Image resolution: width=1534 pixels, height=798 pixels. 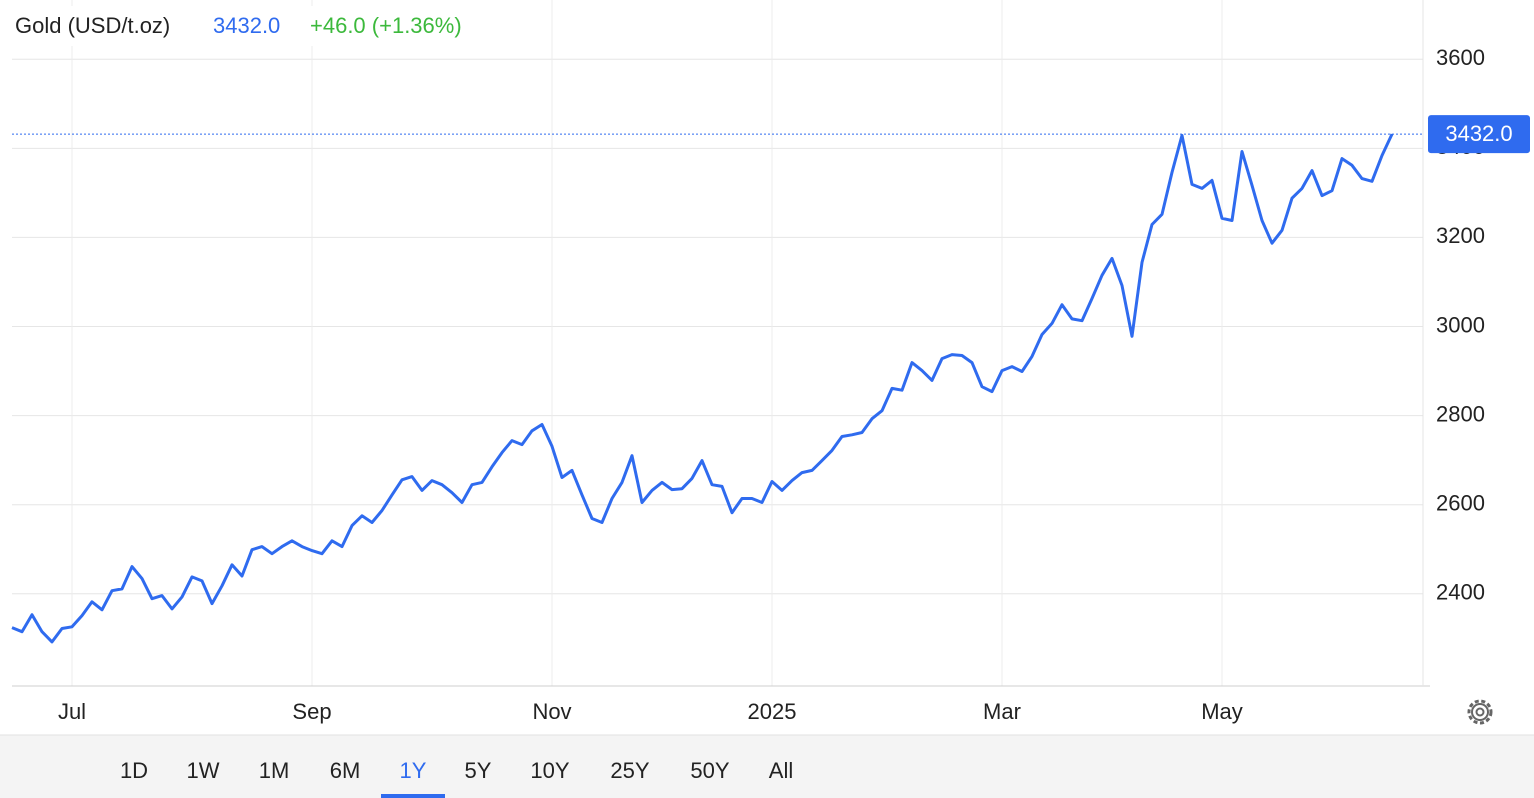 What do you see at coordinates (413, 770) in the screenshot?
I see `range-button: 1Y` at bounding box center [413, 770].